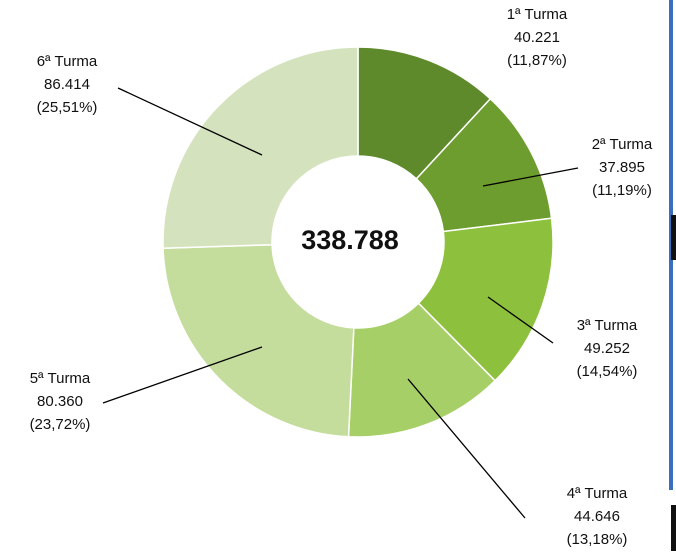 The height and width of the screenshot is (556, 676). What do you see at coordinates (537, 14) in the screenshot?
I see `segment-name: 1ª Turma` at bounding box center [537, 14].